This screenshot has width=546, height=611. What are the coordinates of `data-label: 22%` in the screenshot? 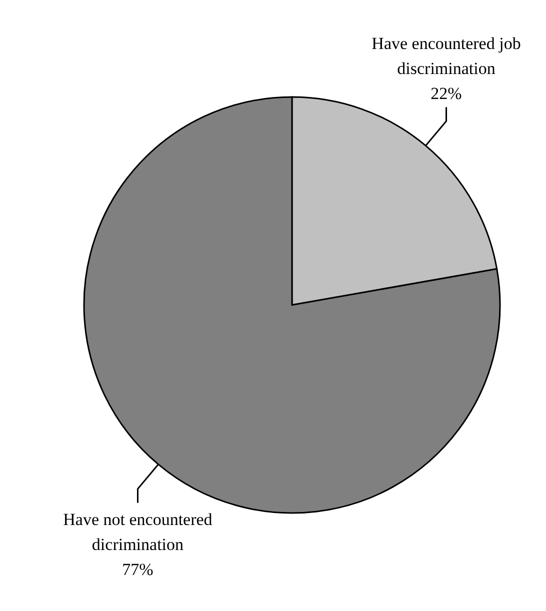 It's located at (446, 94).